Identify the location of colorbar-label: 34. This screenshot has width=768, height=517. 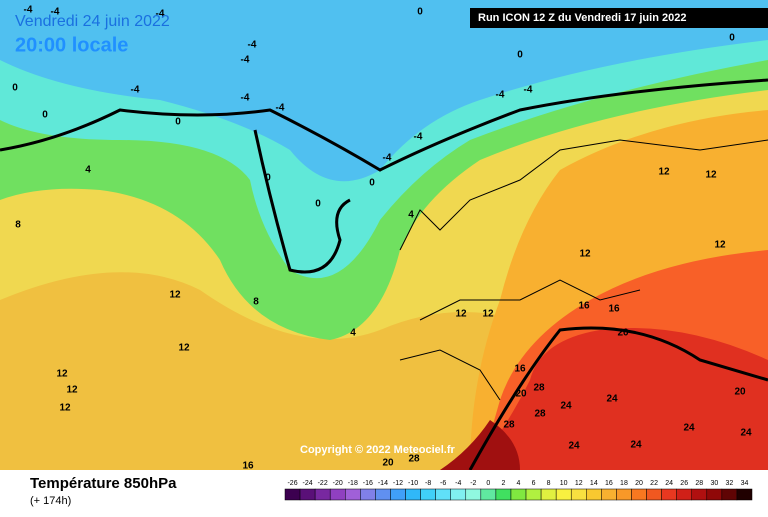
(745, 483).